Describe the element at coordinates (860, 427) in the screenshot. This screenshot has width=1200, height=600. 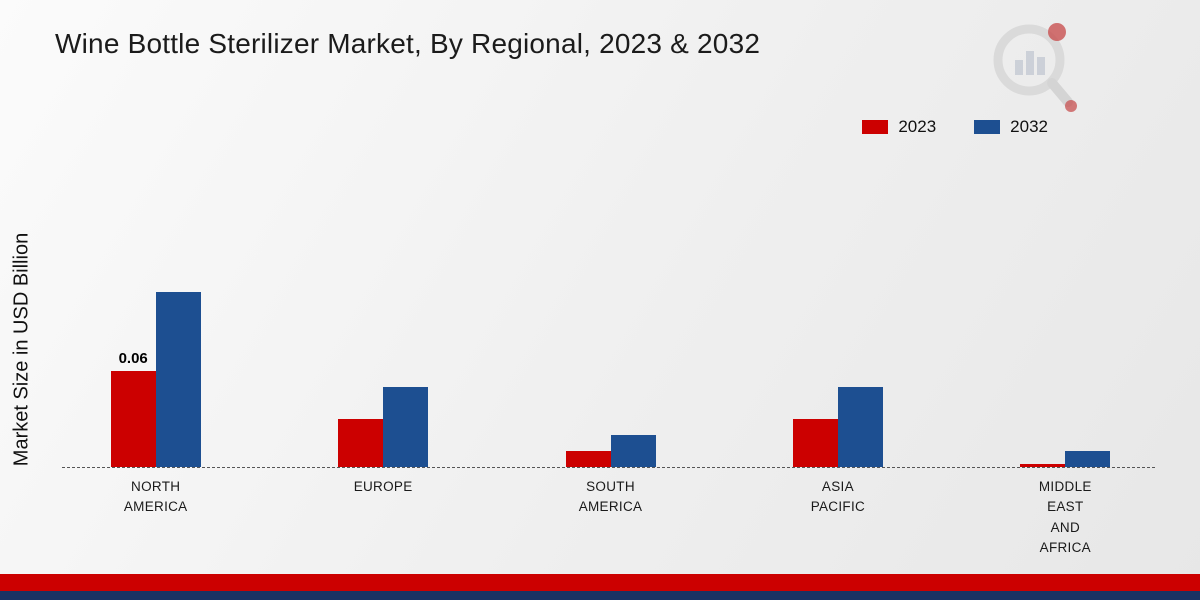
I see `bar-2032-asia-pacific` at that location.